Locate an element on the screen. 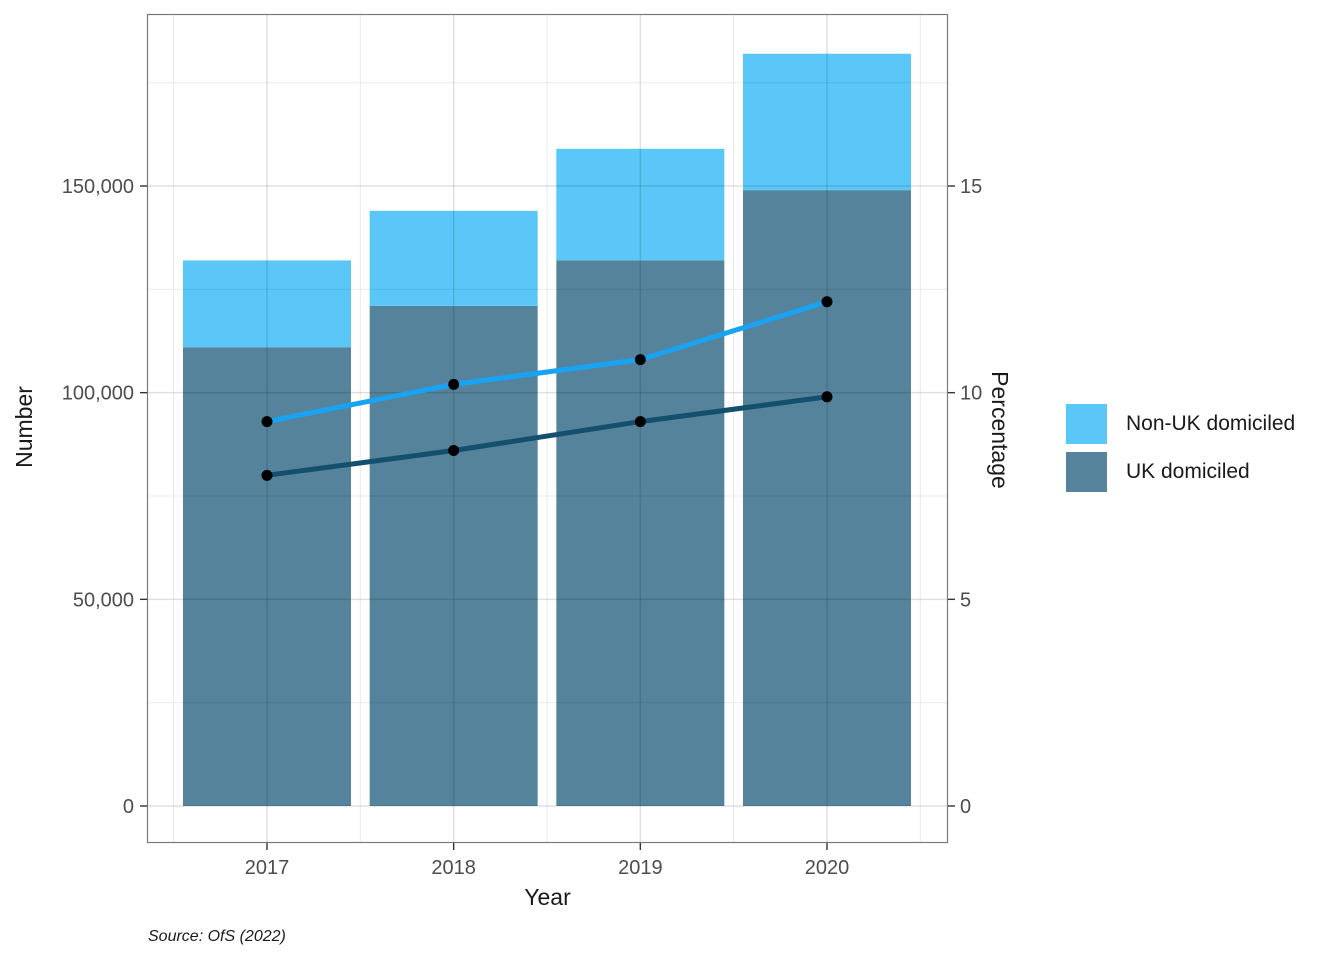 This screenshot has width=1344, height=960. legend-item-uk-domiciled: UK domiciled is located at coordinates (1180, 472).